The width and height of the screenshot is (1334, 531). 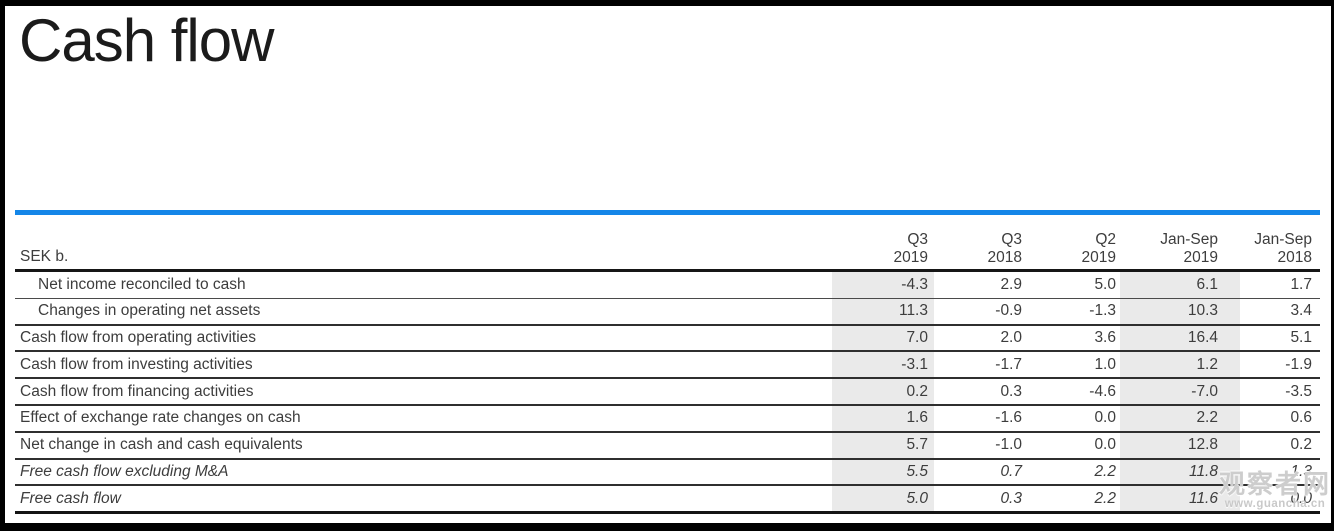 What do you see at coordinates (1180, 338) in the screenshot?
I see `cell-value: 16.4` at bounding box center [1180, 338].